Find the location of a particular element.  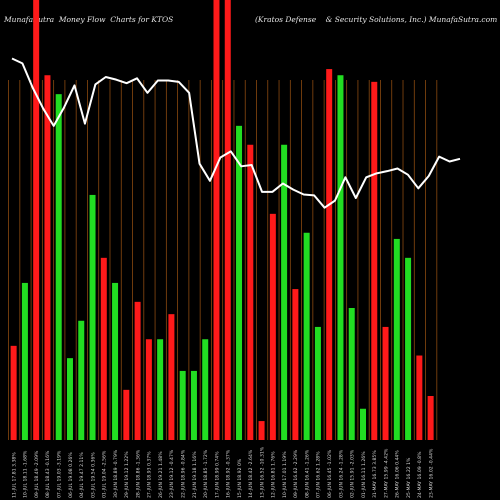

x-tick-label: 08-JUL 18.43 -0.16% is located at coordinates (48, 474).